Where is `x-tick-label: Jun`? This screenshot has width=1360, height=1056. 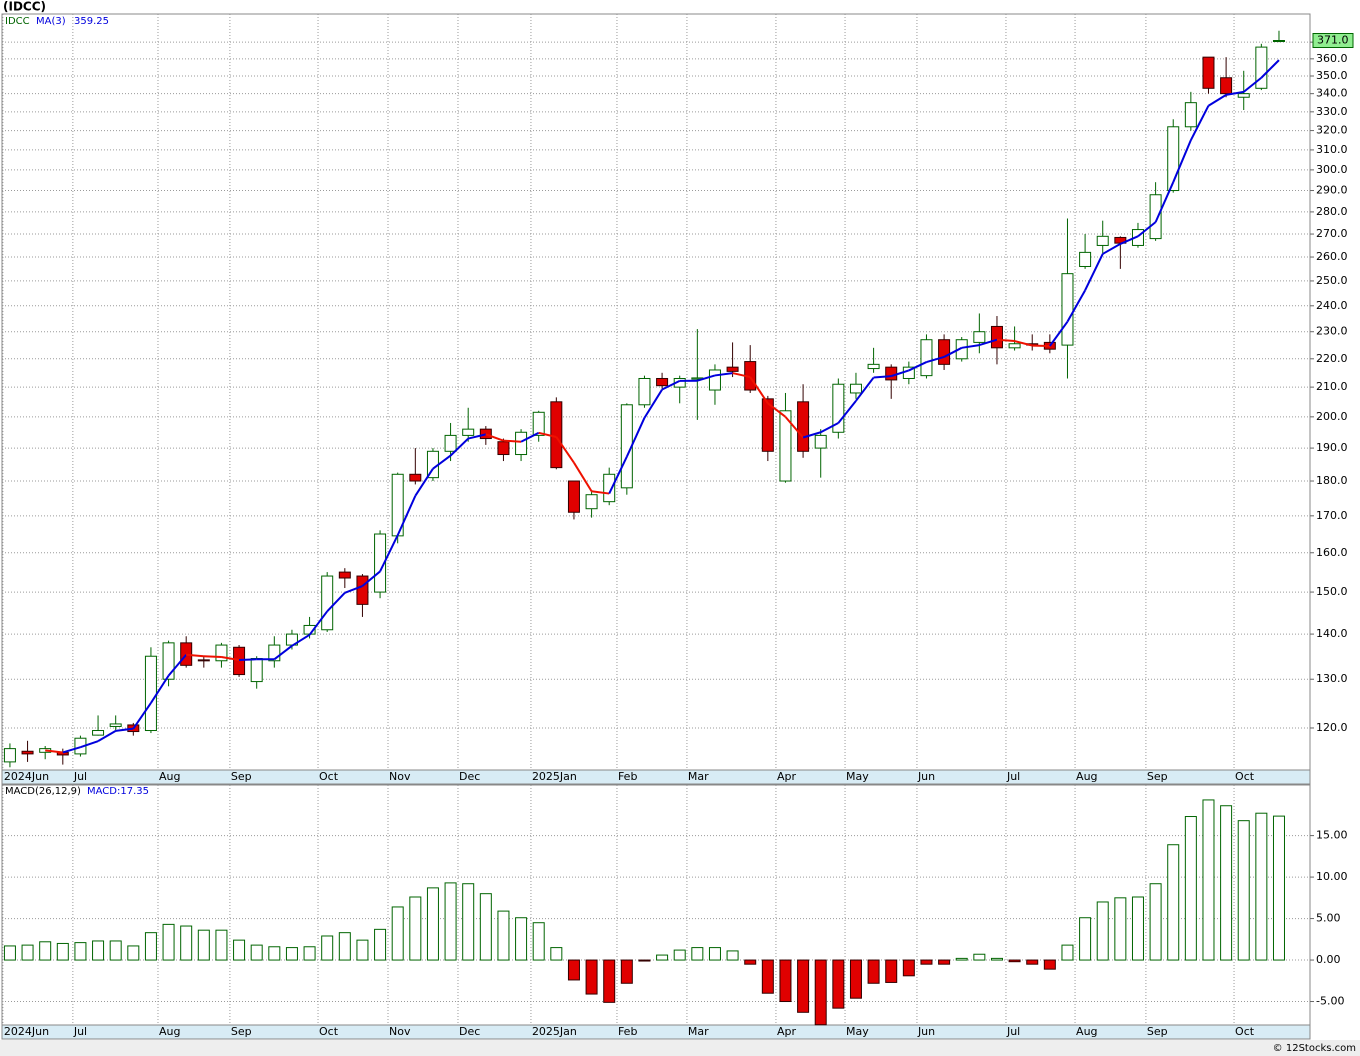
x-tick-label: Jun is located at coordinates (926, 1031).